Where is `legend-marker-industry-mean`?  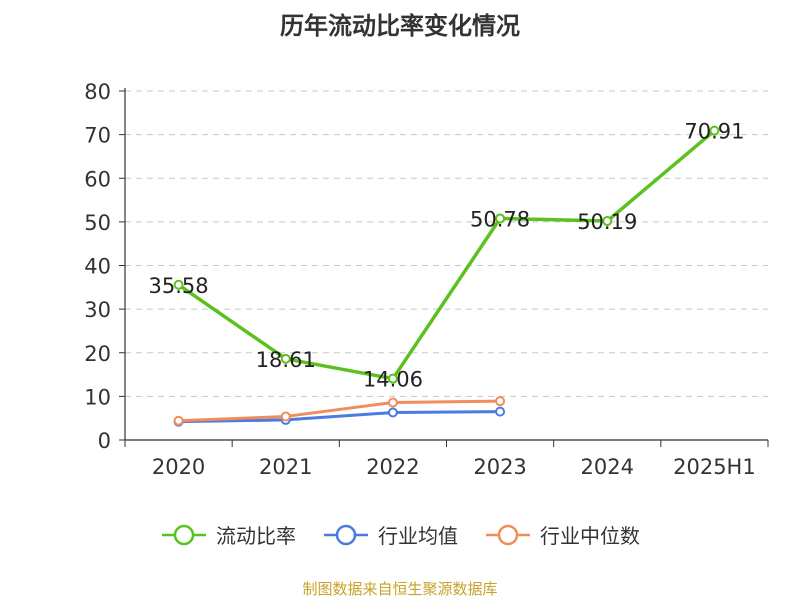 legend-marker-industry-mean is located at coordinates (346, 534).